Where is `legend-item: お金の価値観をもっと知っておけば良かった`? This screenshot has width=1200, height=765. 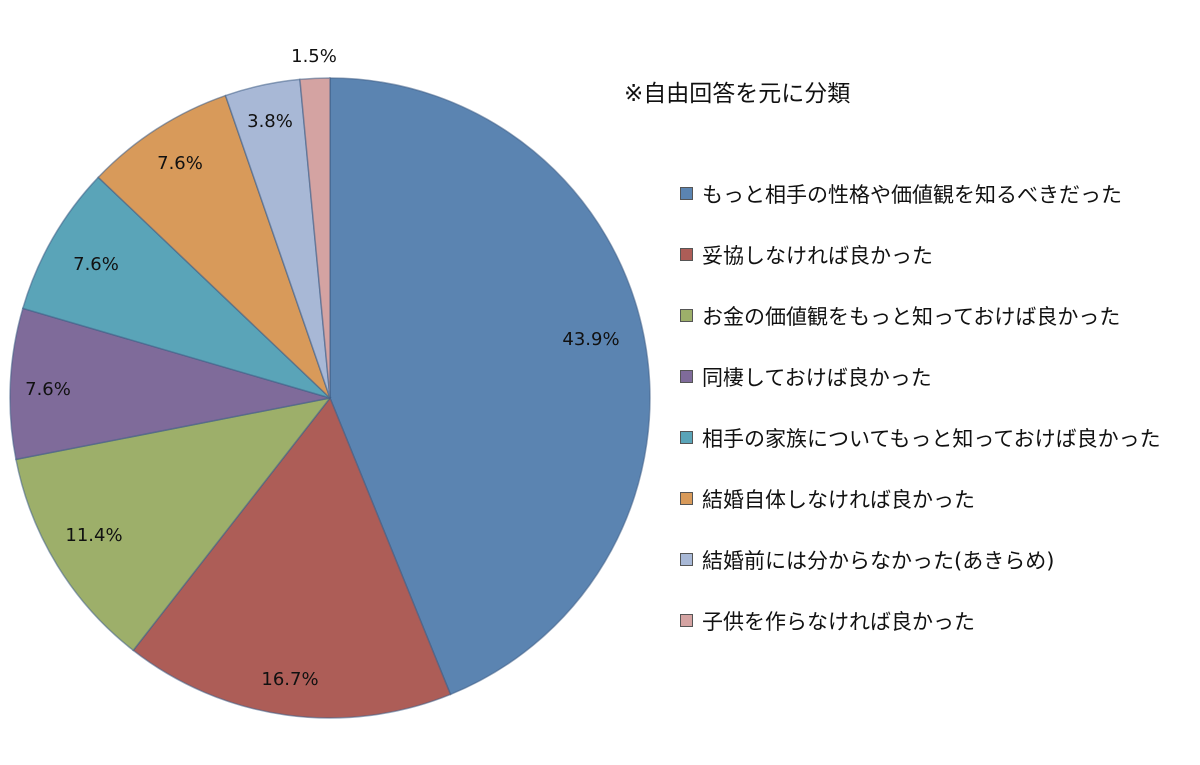 legend-item: お金の価値観をもっと知っておけば良かった is located at coordinates (940, 328).